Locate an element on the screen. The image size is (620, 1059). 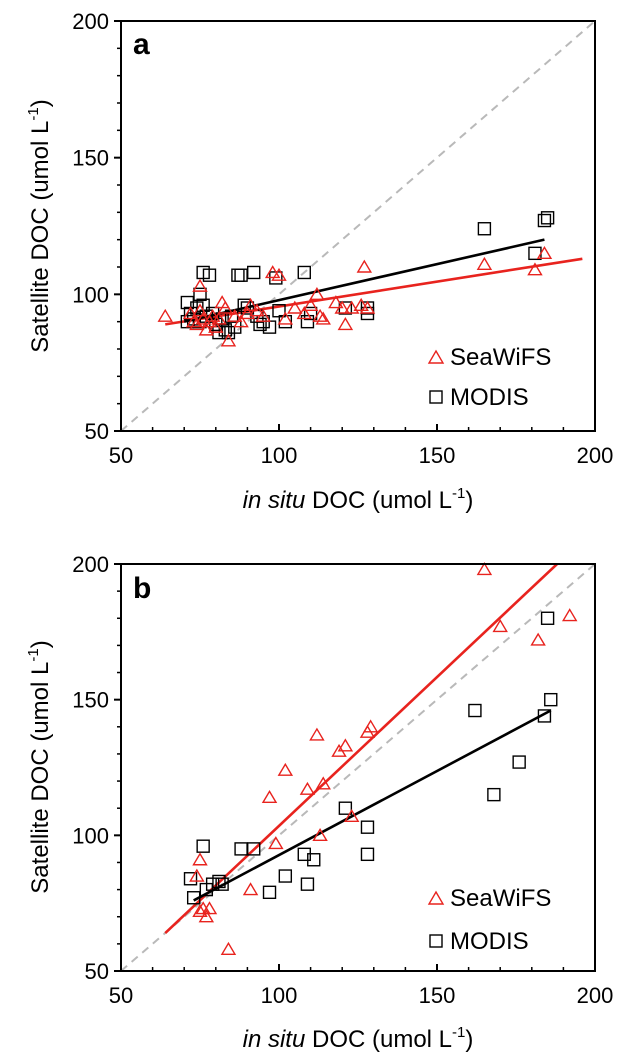
legend-label-modis: MODIS is located at coordinates (489, 397).